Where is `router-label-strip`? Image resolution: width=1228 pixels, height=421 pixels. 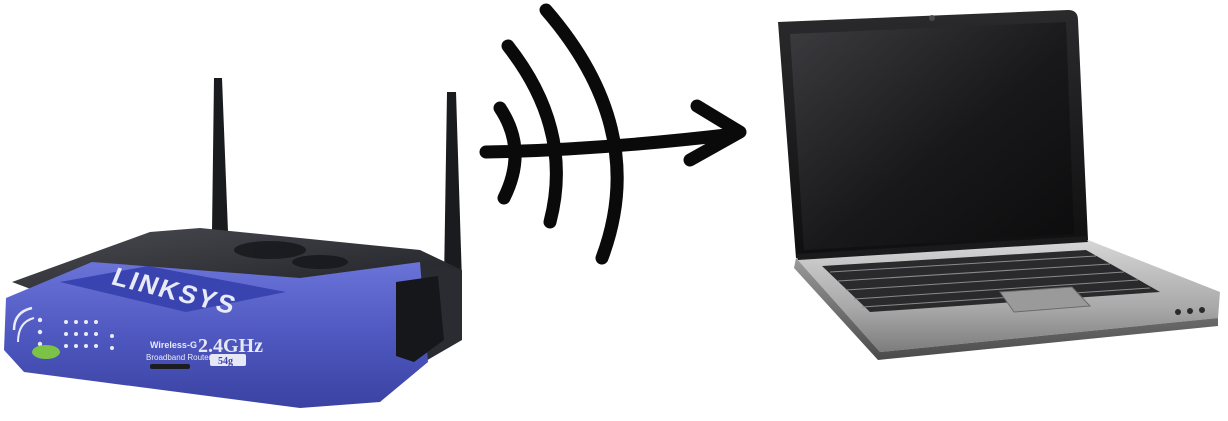
router-label-strip is located at coordinates (173, 289).